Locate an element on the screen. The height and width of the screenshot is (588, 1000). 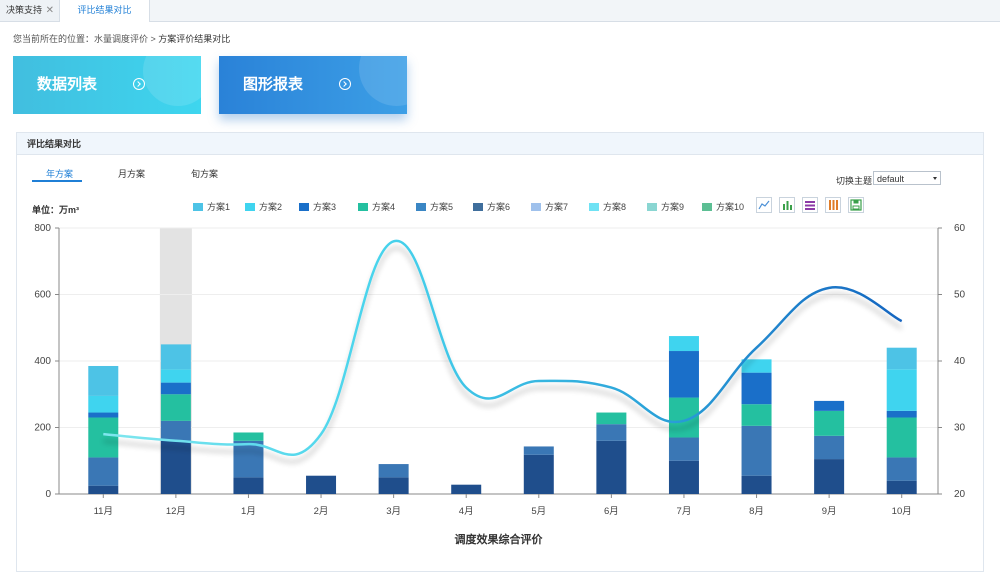
x-tick-label: 12月 is located at coordinates (176, 511).